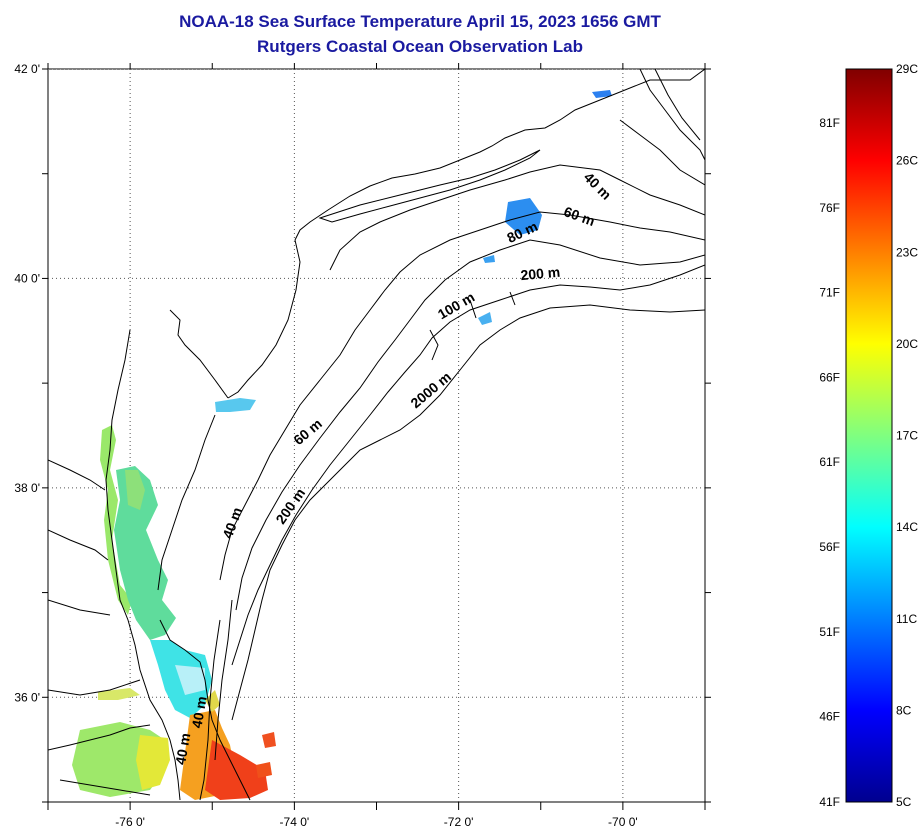 The width and height of the screenshot is (919, 832). What do you see at coordinates (829, 547) in the screenshot?
I see `colorbar-fahrenheit-label: 56F` at bounding box center [829, 547].